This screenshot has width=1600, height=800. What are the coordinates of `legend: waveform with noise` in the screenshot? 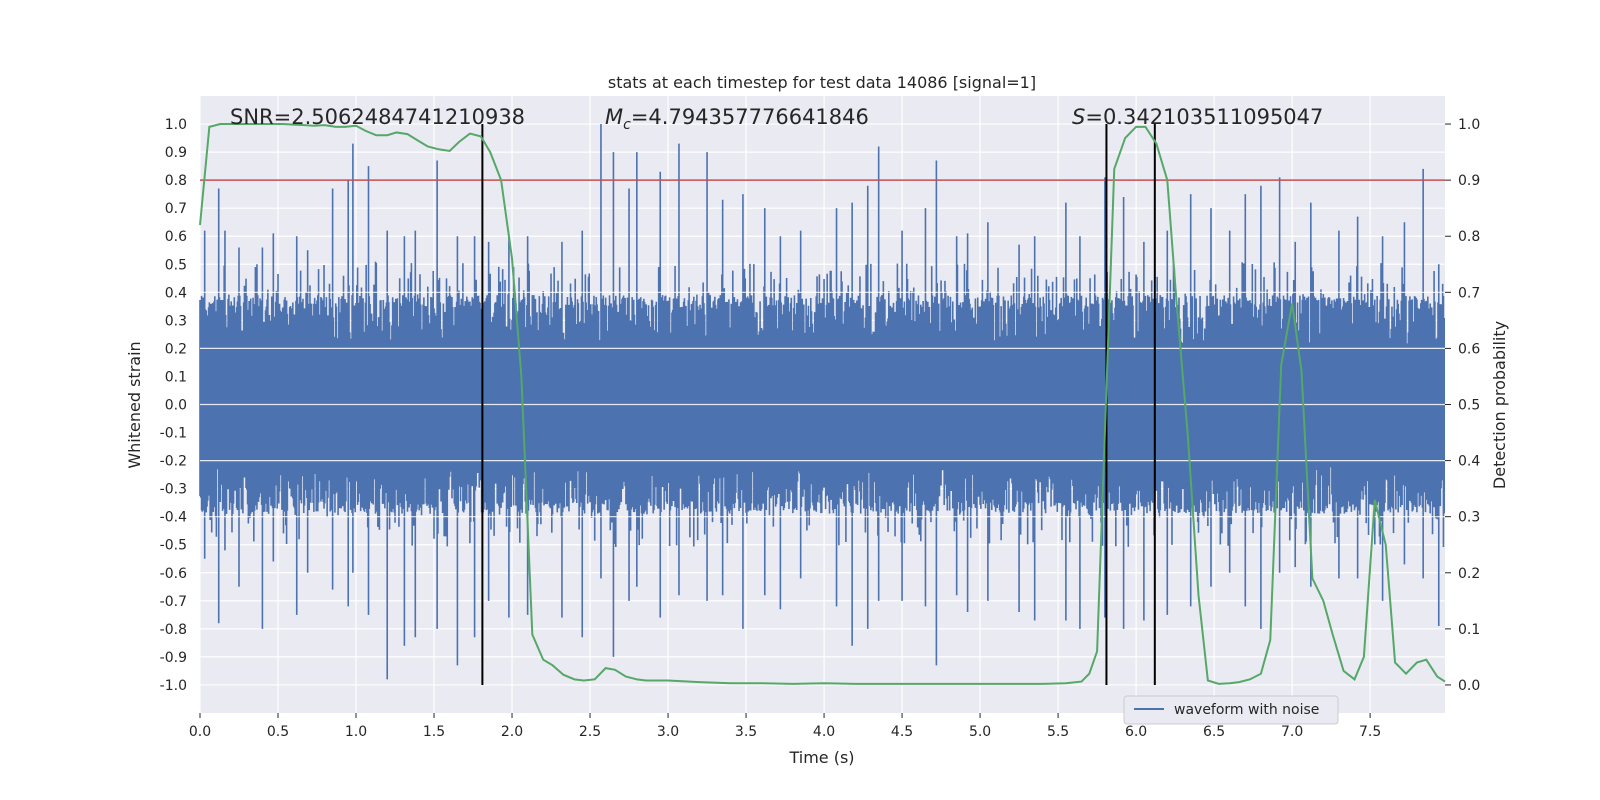 It's located at (1231, 710).